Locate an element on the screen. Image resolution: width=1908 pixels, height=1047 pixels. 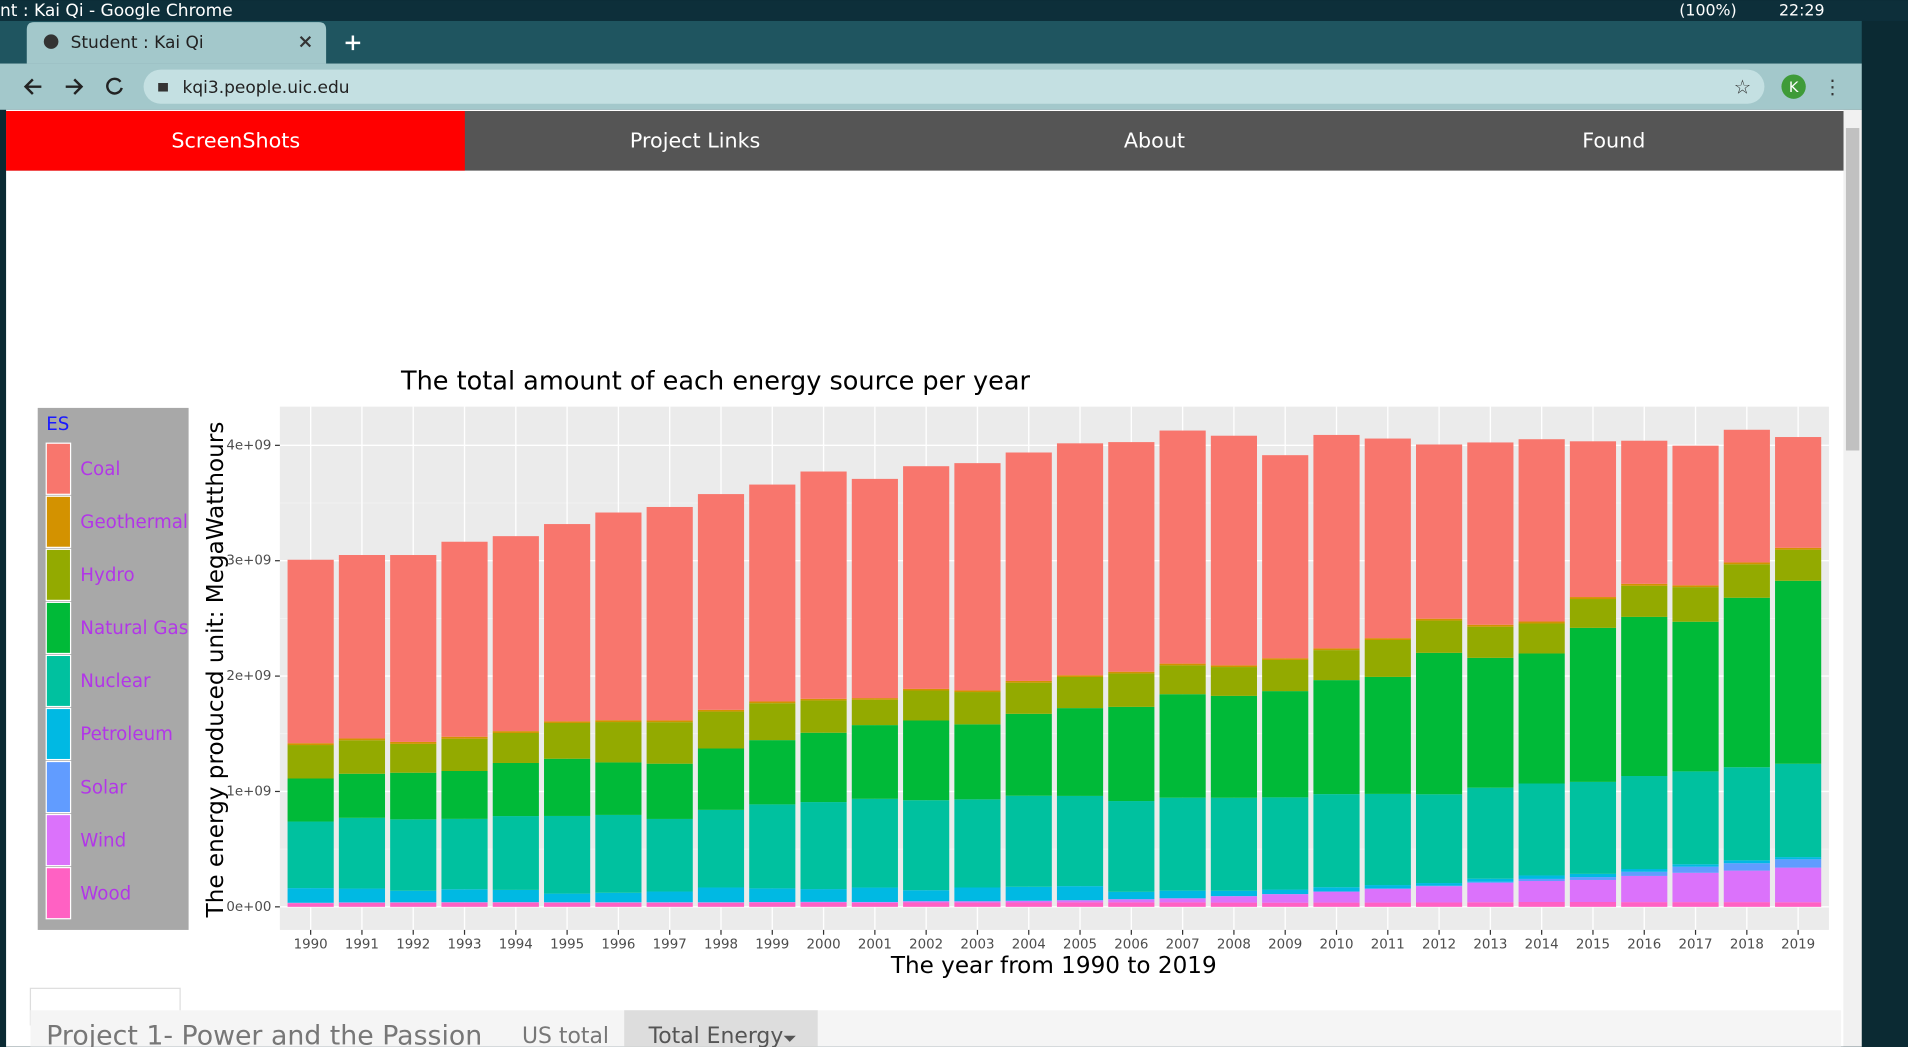
x-tick-label: 2007 is located at coordinates (1183, 945).